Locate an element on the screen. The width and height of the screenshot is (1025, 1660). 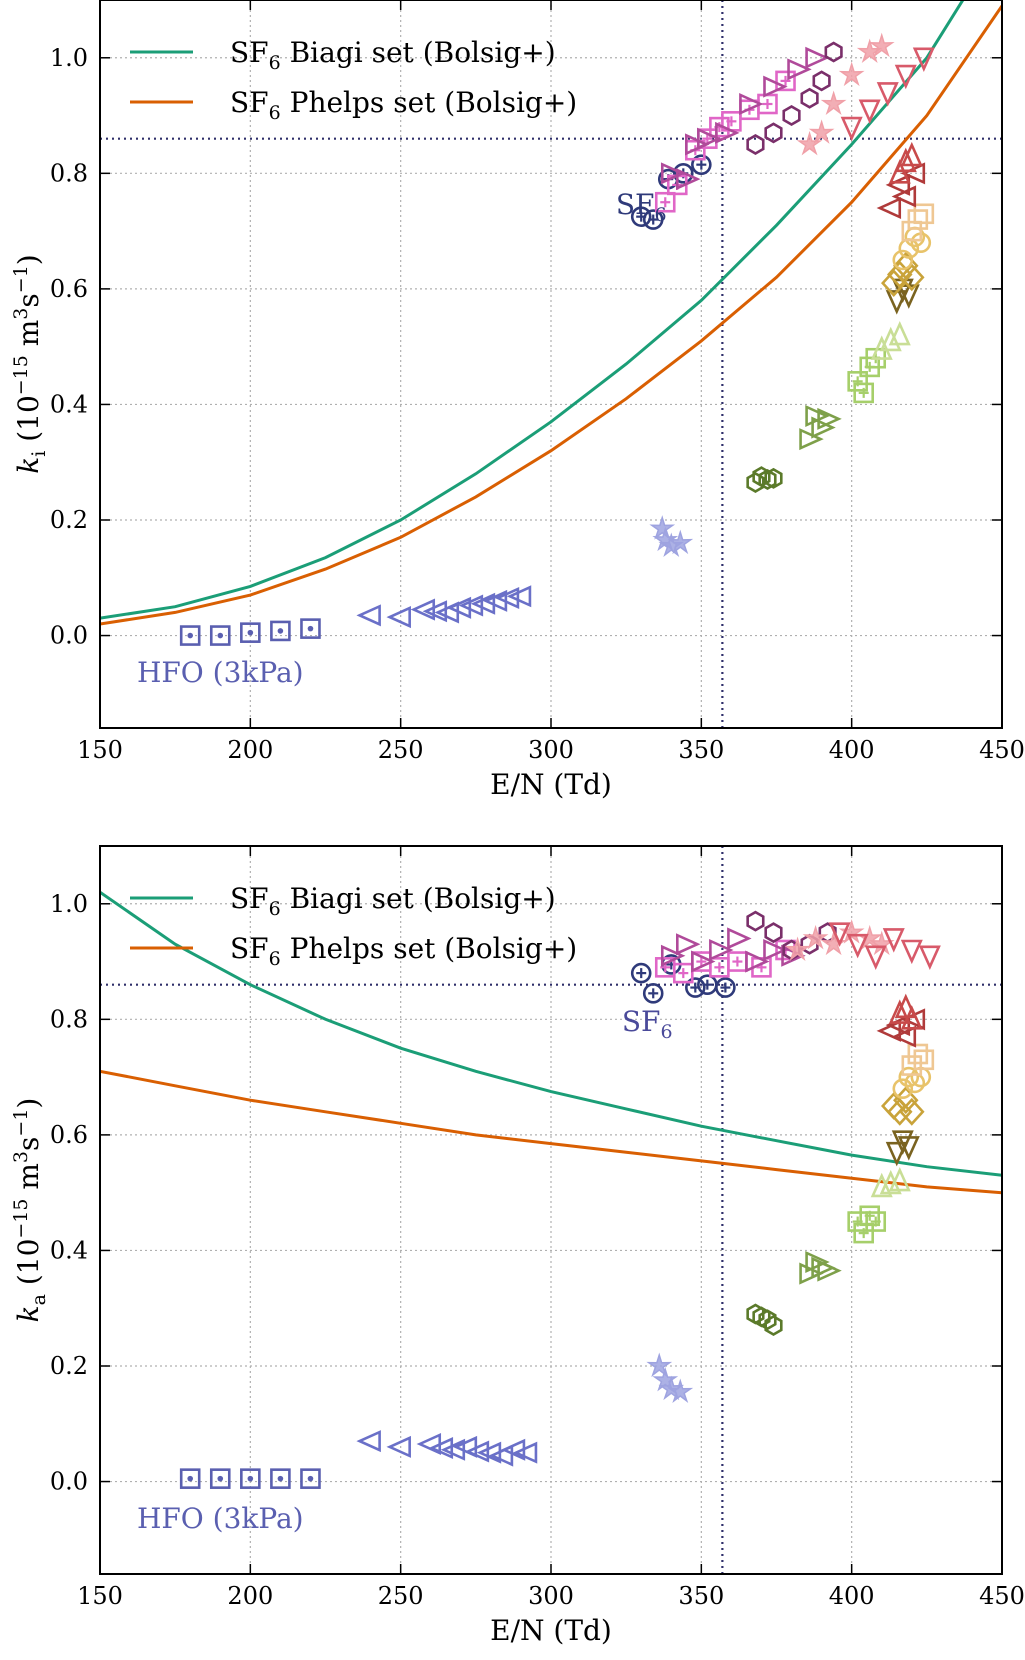
y-tick-label: 0.6 is located at coordinates (69, 1135).